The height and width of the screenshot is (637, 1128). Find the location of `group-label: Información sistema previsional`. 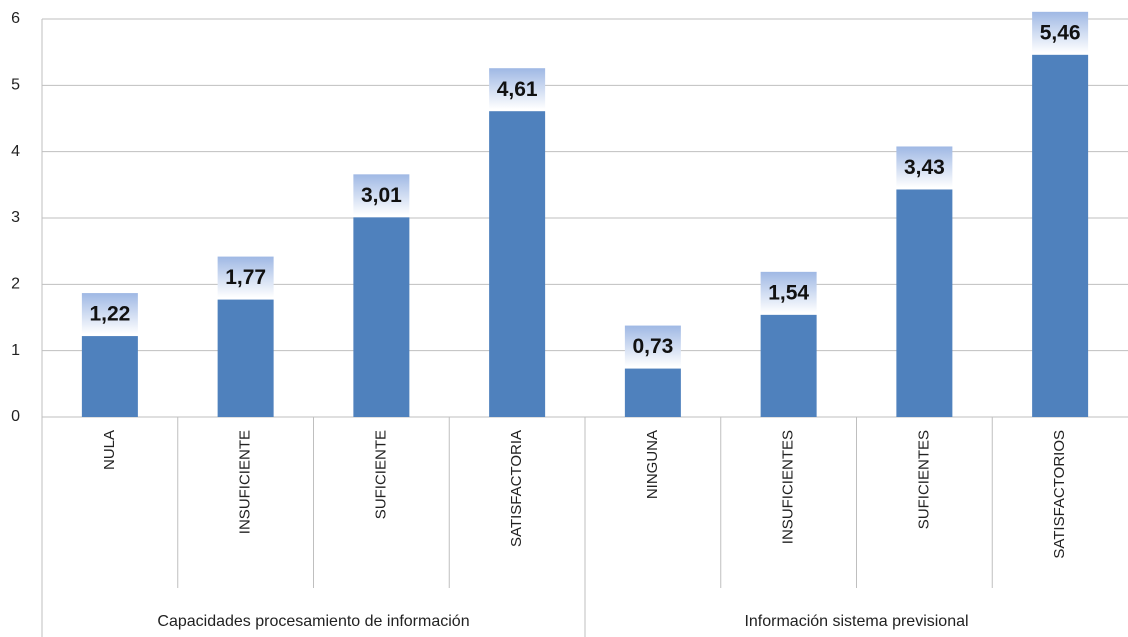

group-label: Información sistema previsional is located at coordinates (856, 621).